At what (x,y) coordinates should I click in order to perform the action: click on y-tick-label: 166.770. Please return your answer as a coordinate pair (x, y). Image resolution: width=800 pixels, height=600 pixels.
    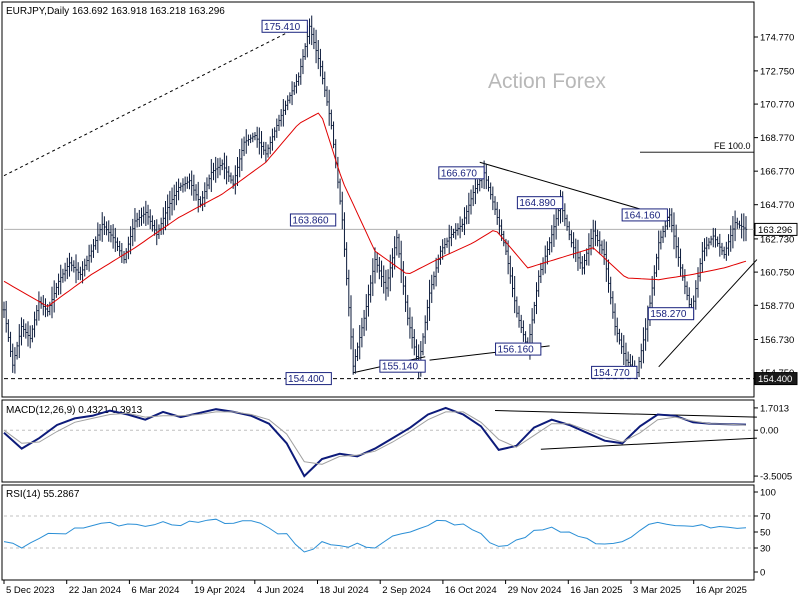
    Looking at the image, I should click on (777, 172).